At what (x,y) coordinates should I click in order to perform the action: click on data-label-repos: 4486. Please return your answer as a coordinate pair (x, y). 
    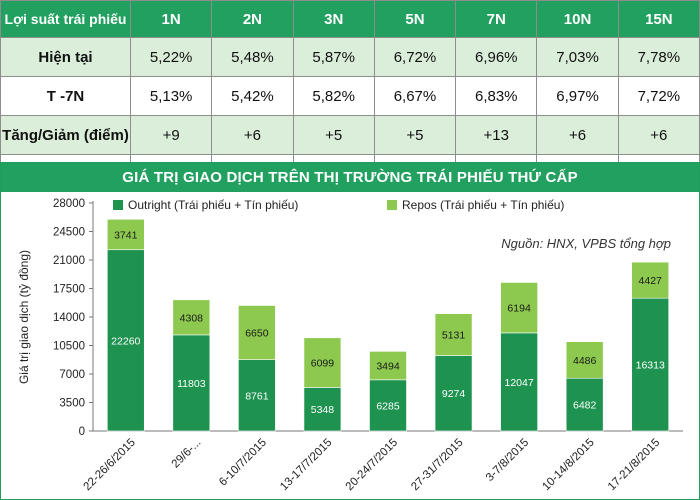
    Looking at the image, I should click on (585, 361).